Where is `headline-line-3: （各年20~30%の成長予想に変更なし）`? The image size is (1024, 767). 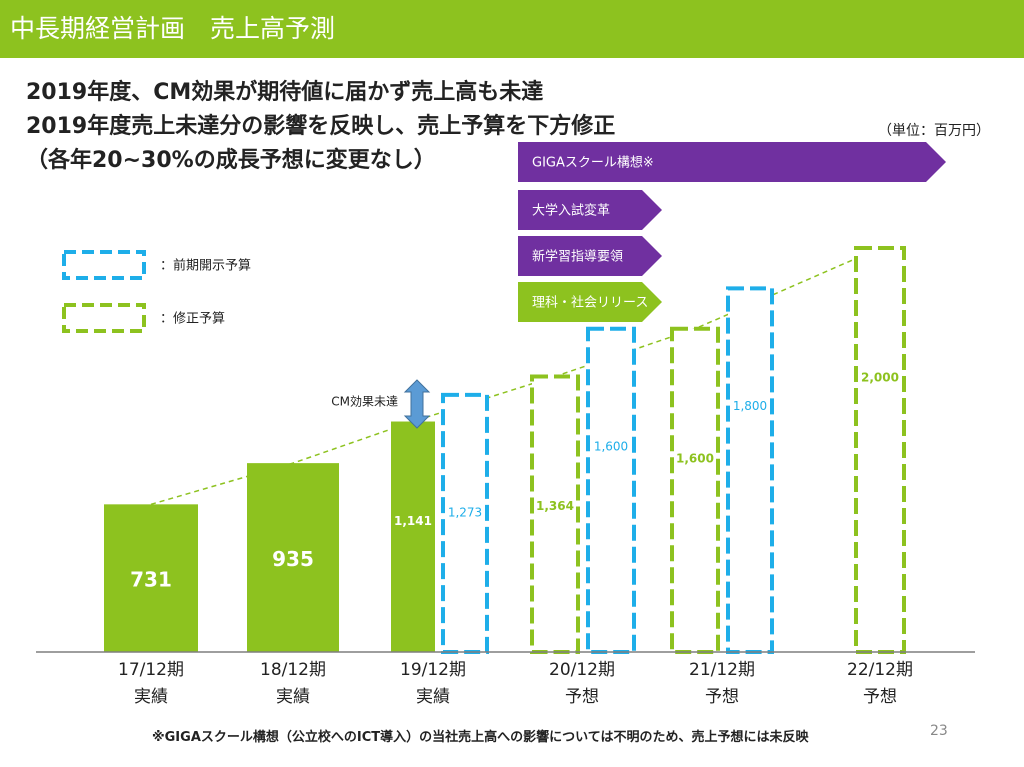
headline-line-3: （各年20~30%の成長予想に変更なし） is located at coordinates (231, 160).